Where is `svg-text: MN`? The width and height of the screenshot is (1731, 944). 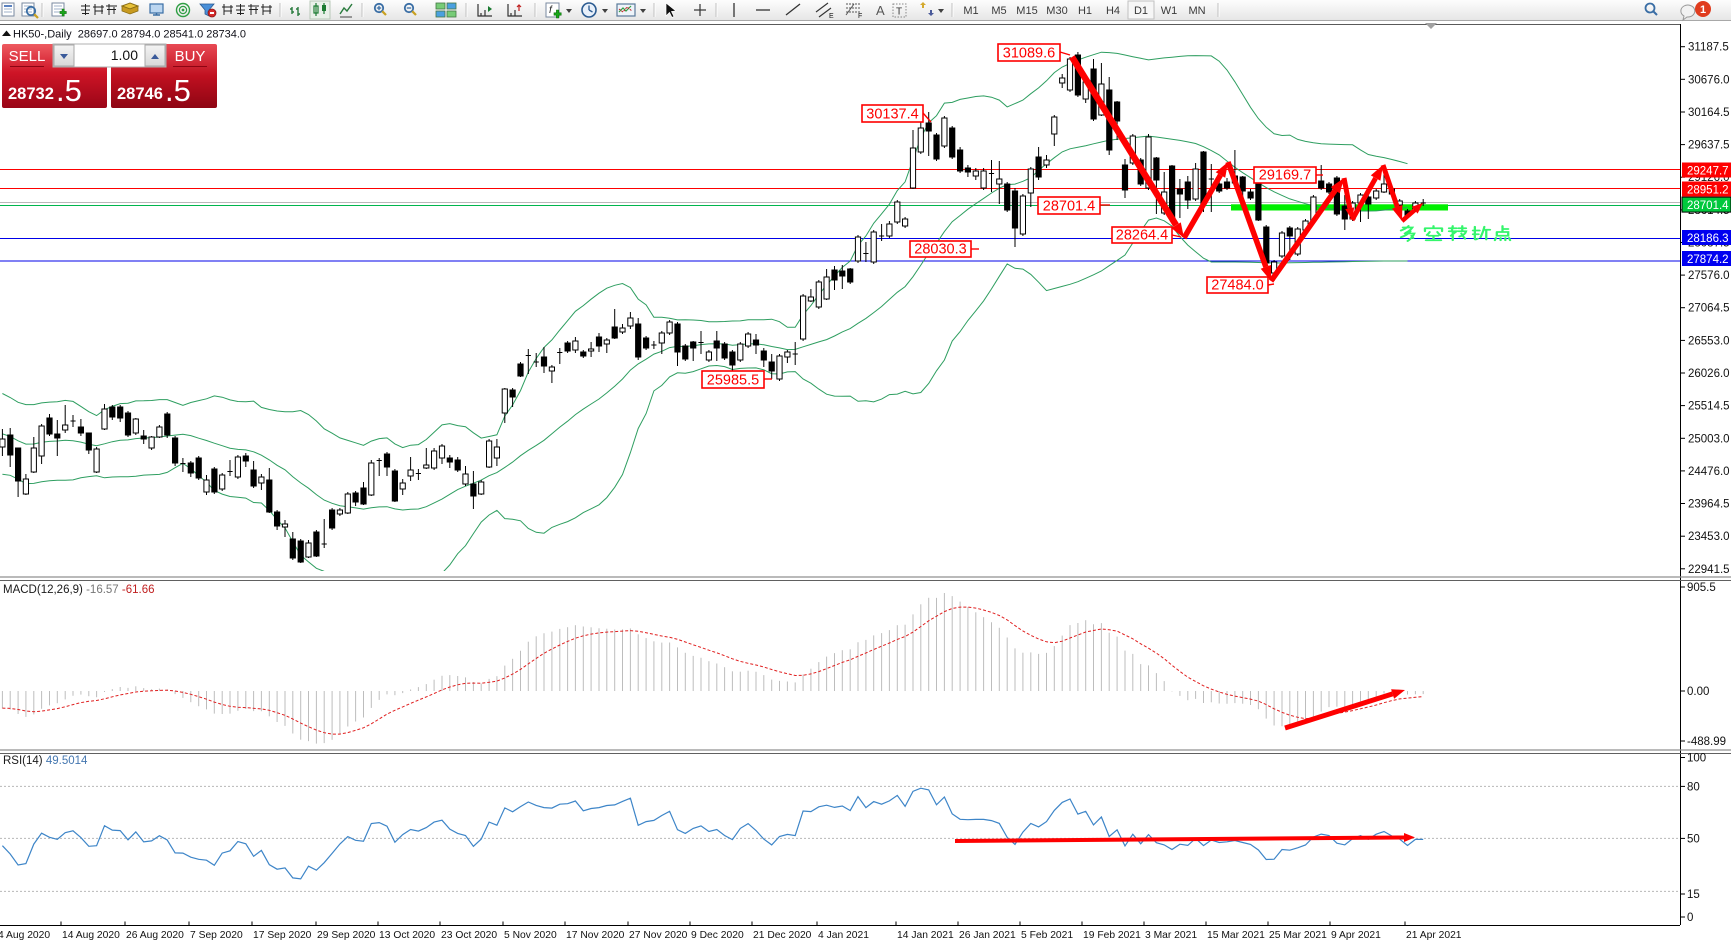 svg-text: MN is located at coordinates (1196, 11).